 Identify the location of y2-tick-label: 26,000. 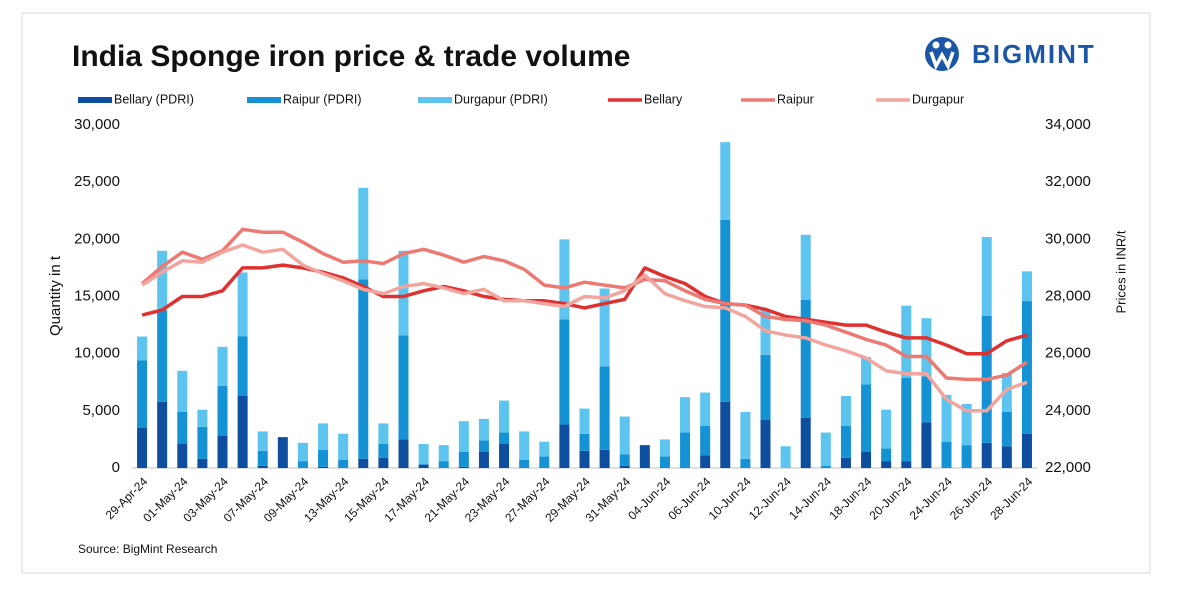
(1068, 353).